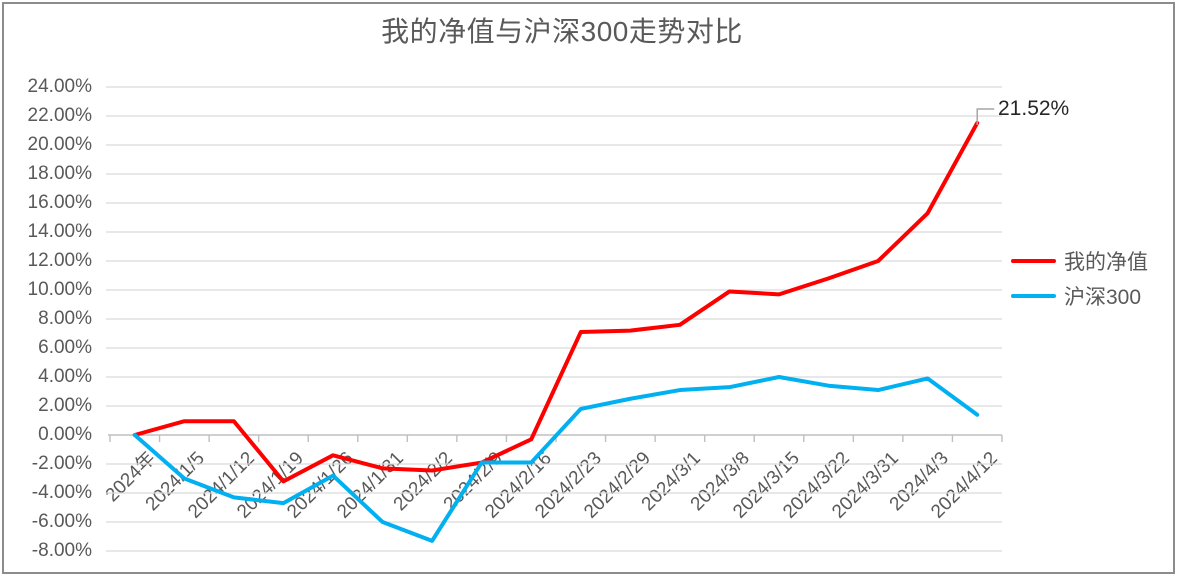  Describe the element at coordinates (65, 347) in the screenshot. I see `y-axis-label: 6.00%` at that location.